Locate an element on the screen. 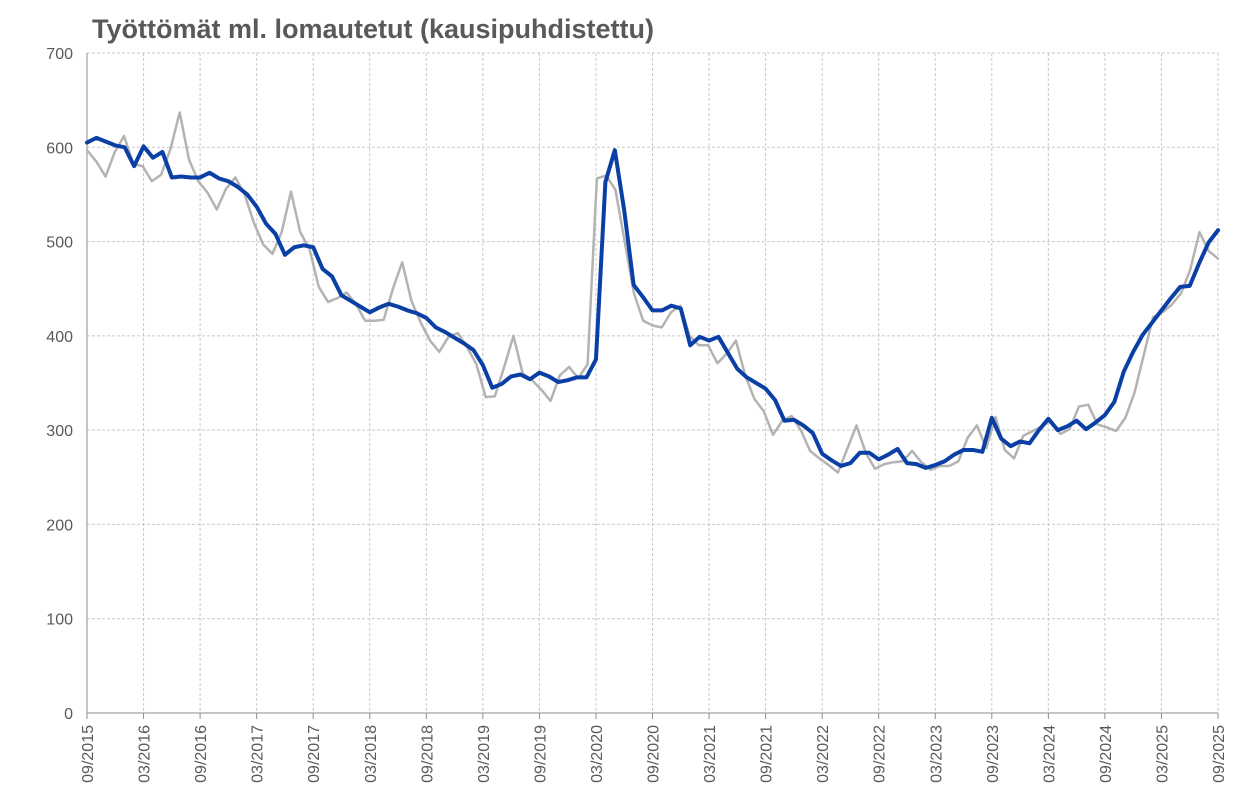  x-tick-label: 03/2021 is located at coordinates (710, 754).